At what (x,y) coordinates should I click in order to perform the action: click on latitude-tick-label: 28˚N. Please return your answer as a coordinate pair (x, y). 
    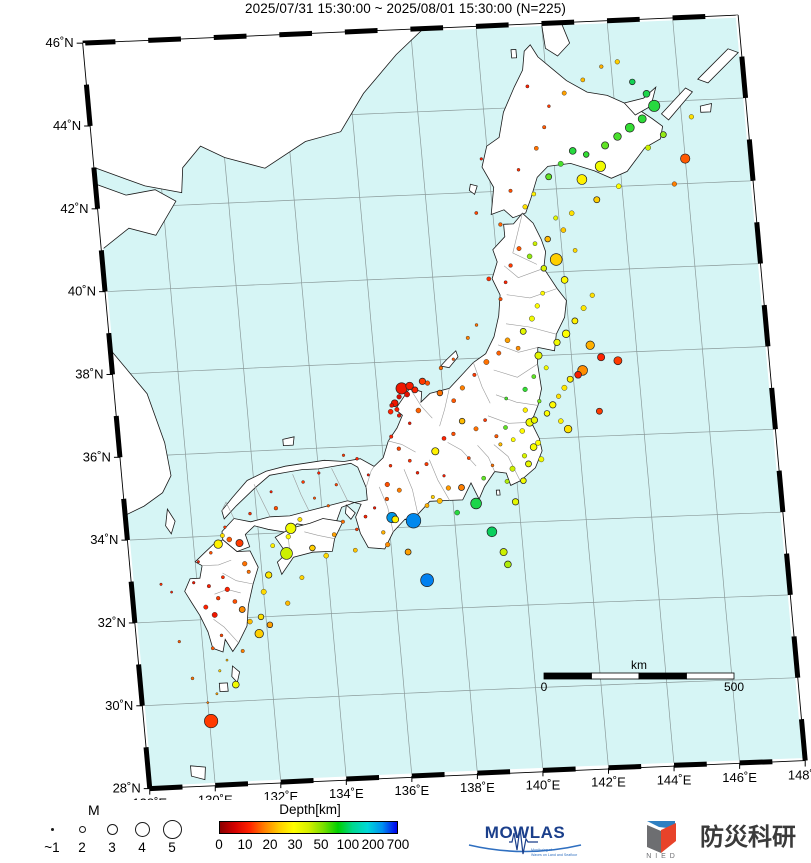
    Looking at the image, I should click on (127, 788).